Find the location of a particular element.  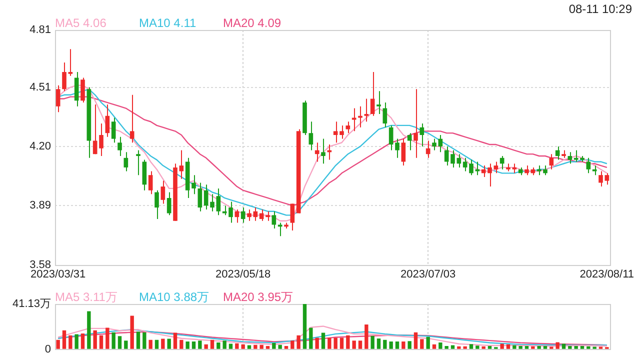

text: MA5 3.11万 is located at coordinates (86, 297).